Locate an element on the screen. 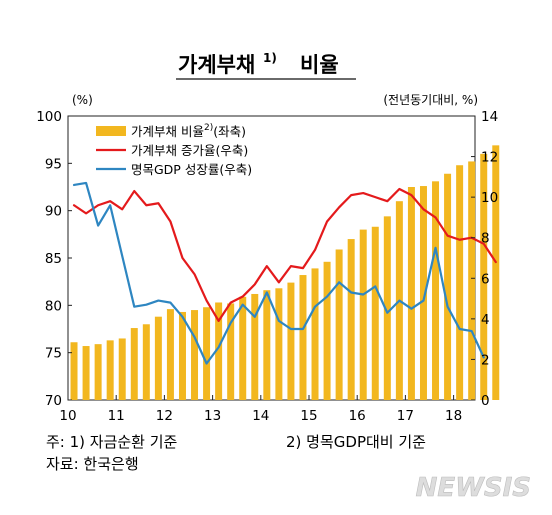  footnote-gdp-basis: 2) 명목GDP대비 기준 is located at coordinates (356, 442).